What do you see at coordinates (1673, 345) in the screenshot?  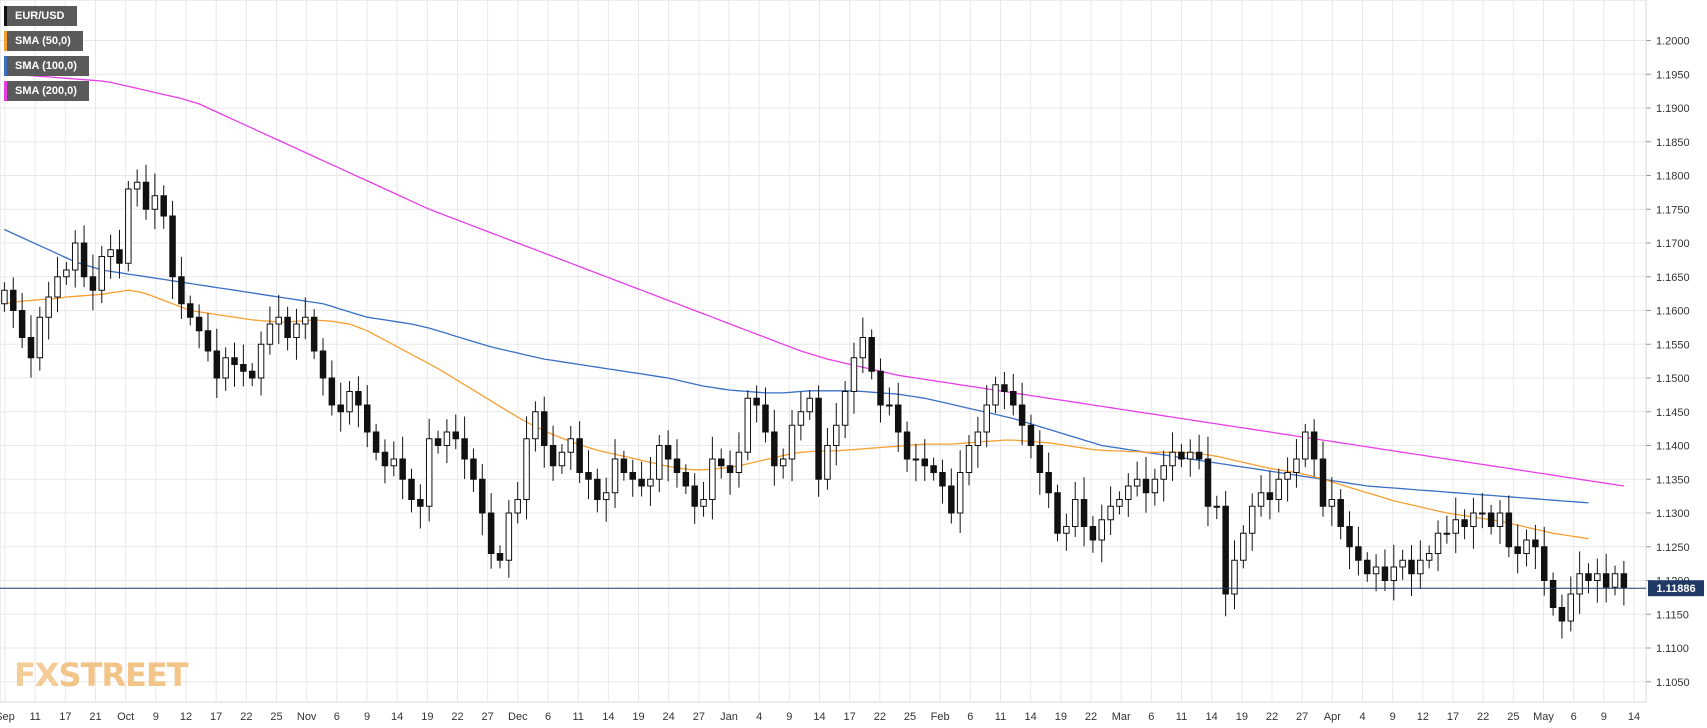 I see `y-tick-label: 1.1550` at bounding box center [1673, 345].